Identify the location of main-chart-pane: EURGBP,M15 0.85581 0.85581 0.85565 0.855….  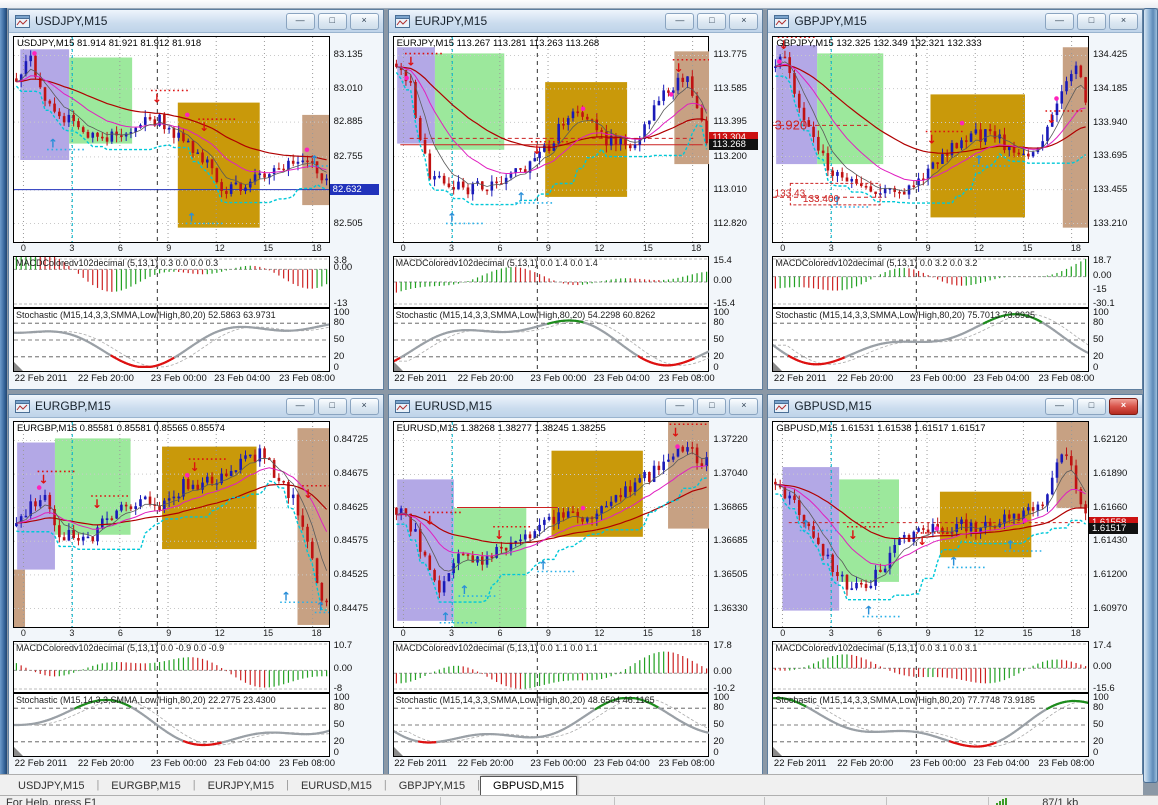
(196, 524).